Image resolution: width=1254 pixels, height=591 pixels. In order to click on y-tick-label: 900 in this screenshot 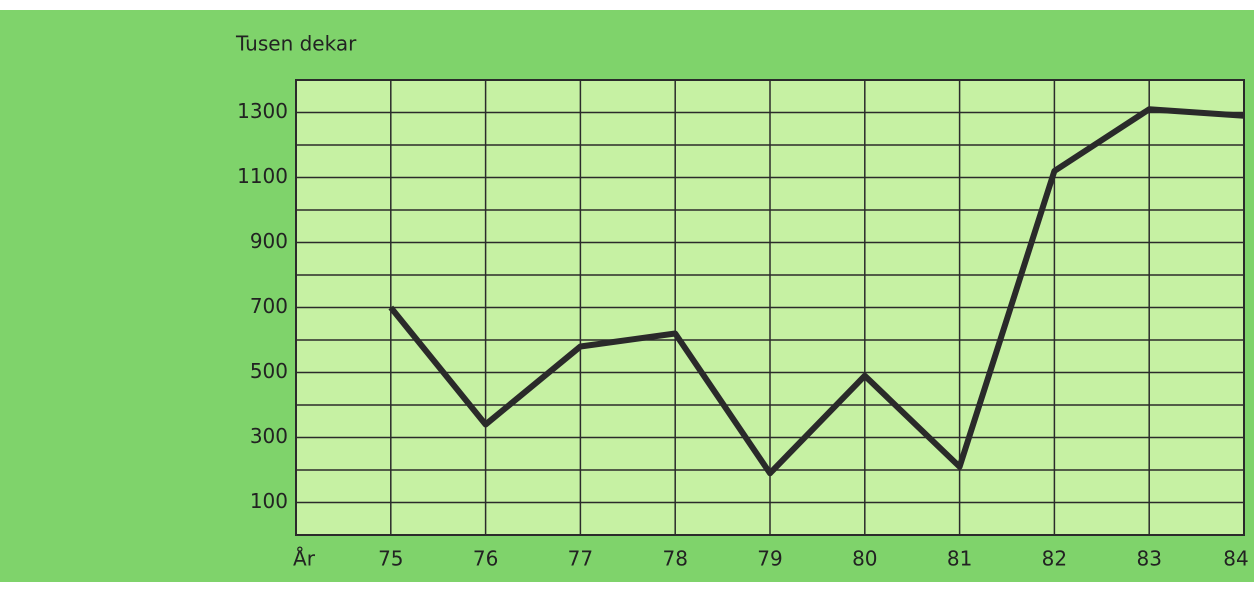, I will do `click(269, 241)`.